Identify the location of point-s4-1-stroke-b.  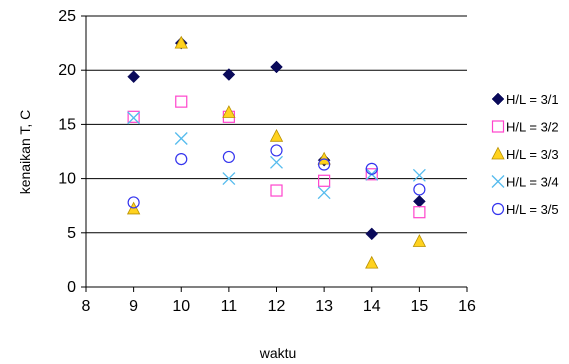
(134, 118).